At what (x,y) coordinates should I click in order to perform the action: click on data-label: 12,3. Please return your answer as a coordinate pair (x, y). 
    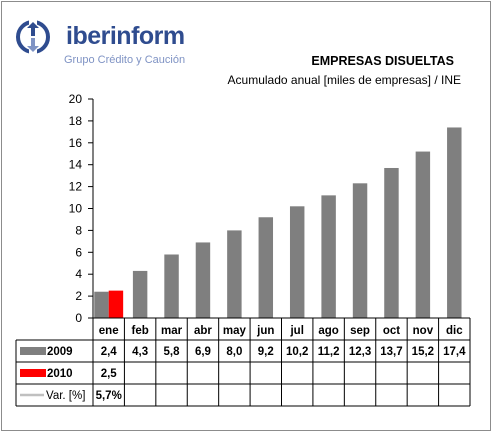
    Looking at the image, I should click on (360, 352).